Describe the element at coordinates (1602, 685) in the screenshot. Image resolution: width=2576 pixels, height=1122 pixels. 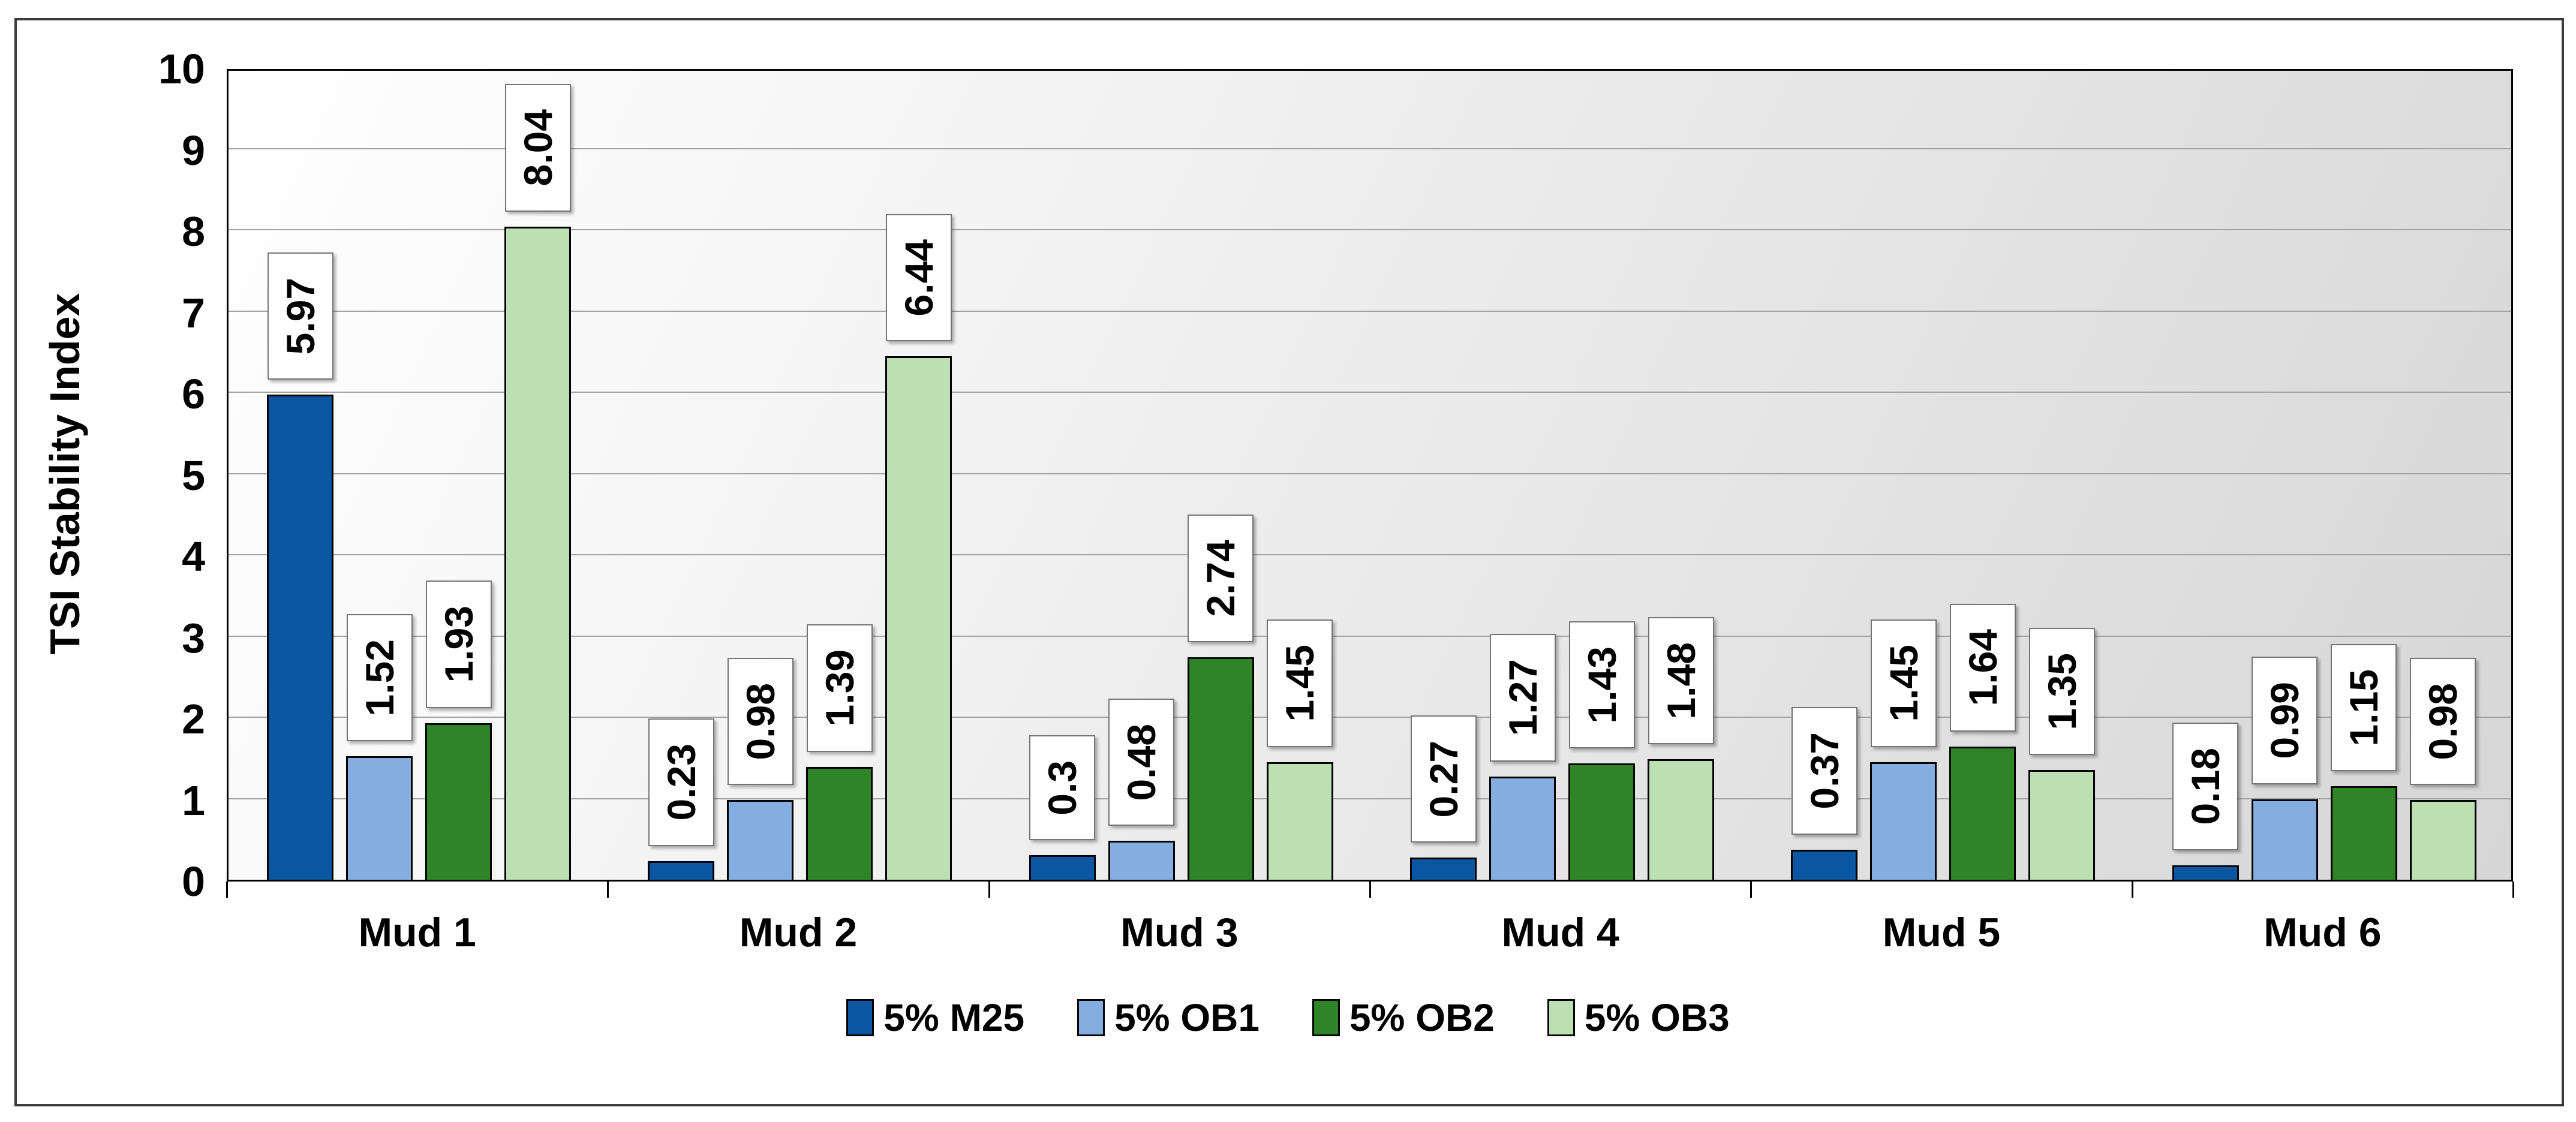
I see `bar-value-label: 1.43` at that location.